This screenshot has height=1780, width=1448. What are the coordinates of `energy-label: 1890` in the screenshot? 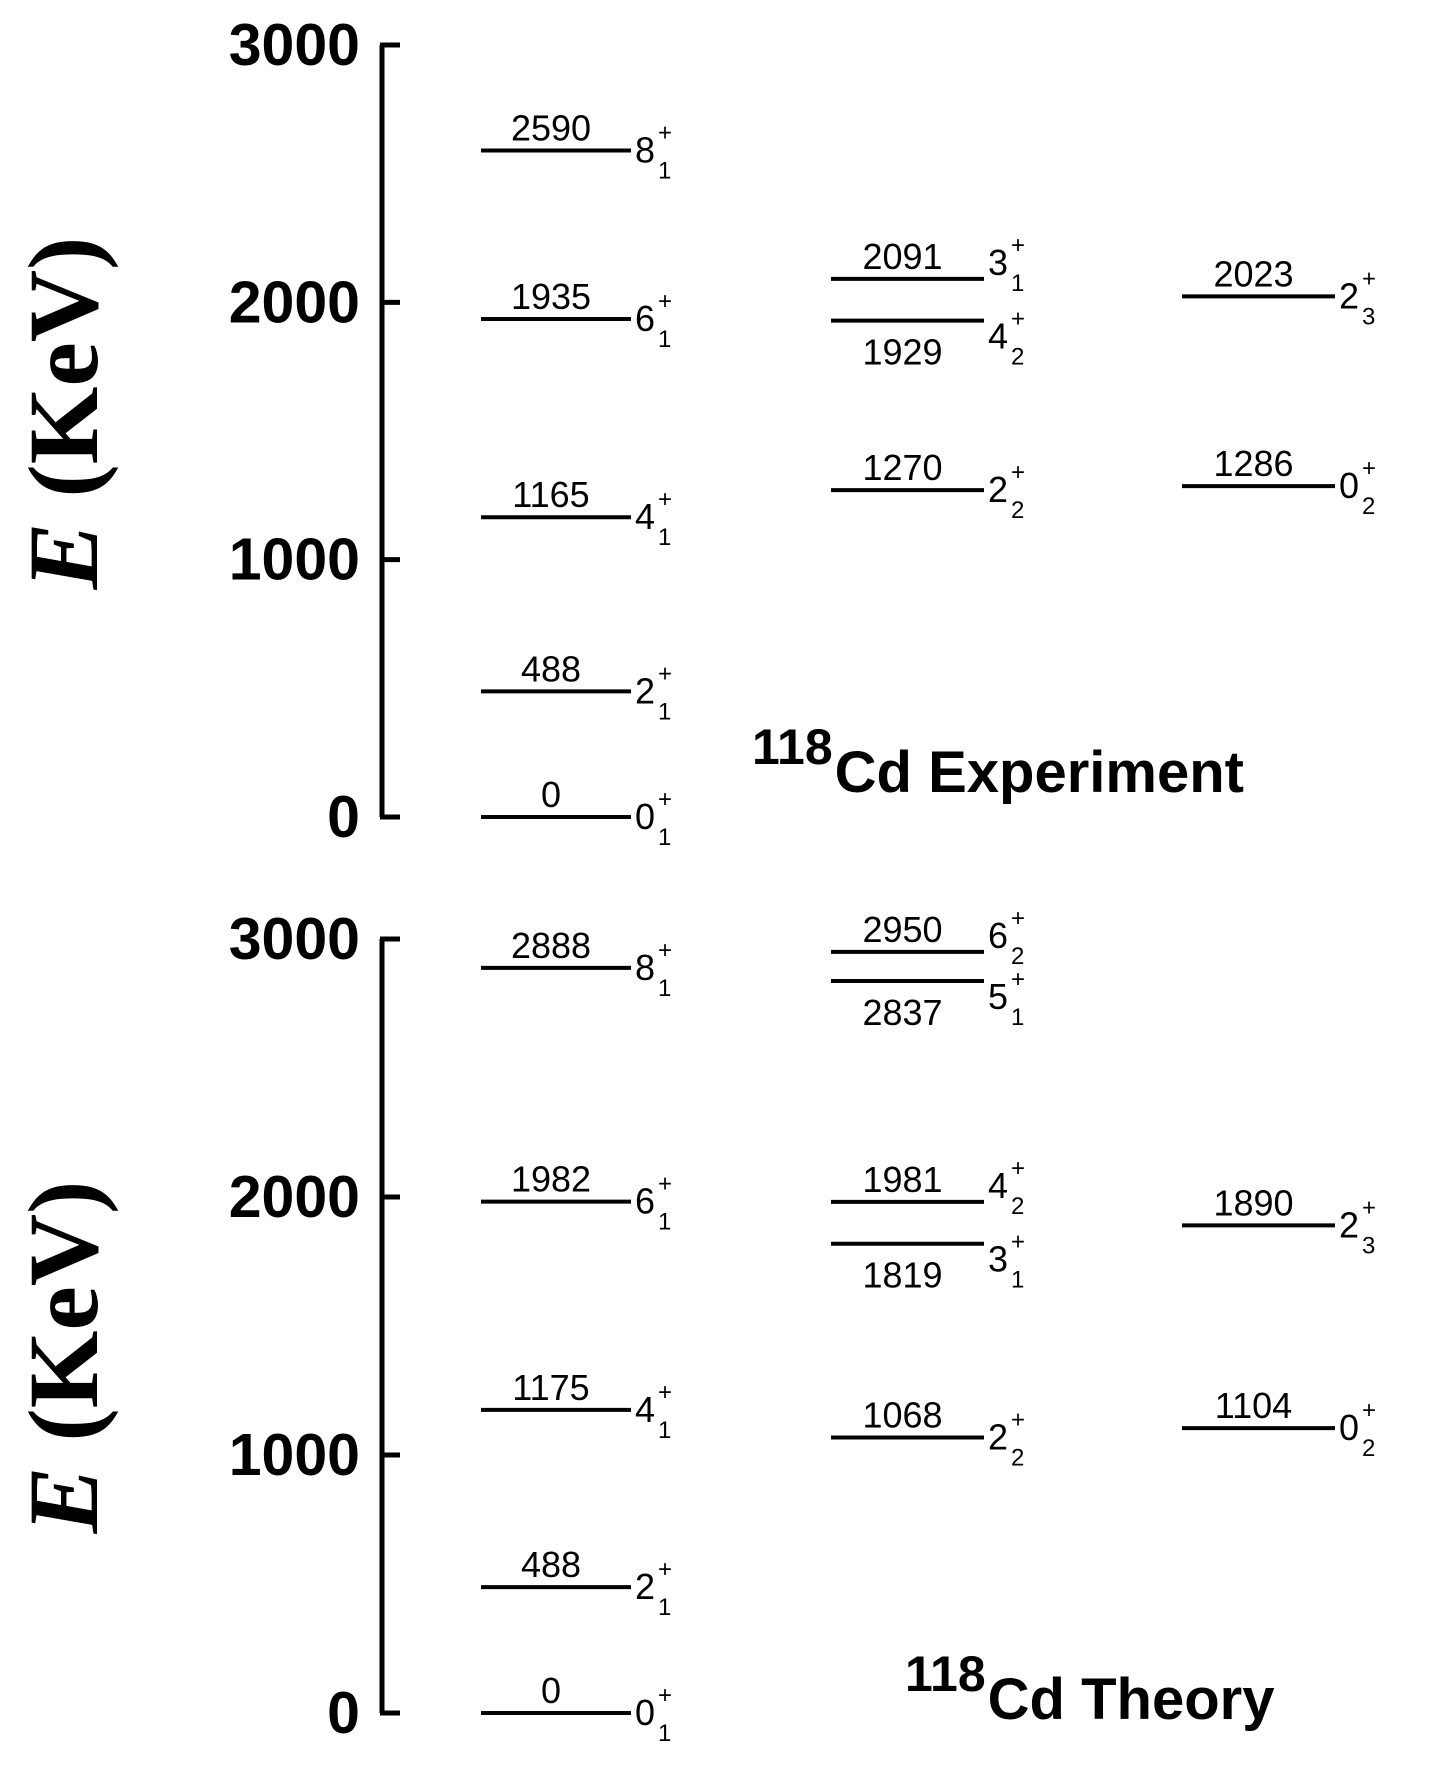 It's located at (1253, 1202).